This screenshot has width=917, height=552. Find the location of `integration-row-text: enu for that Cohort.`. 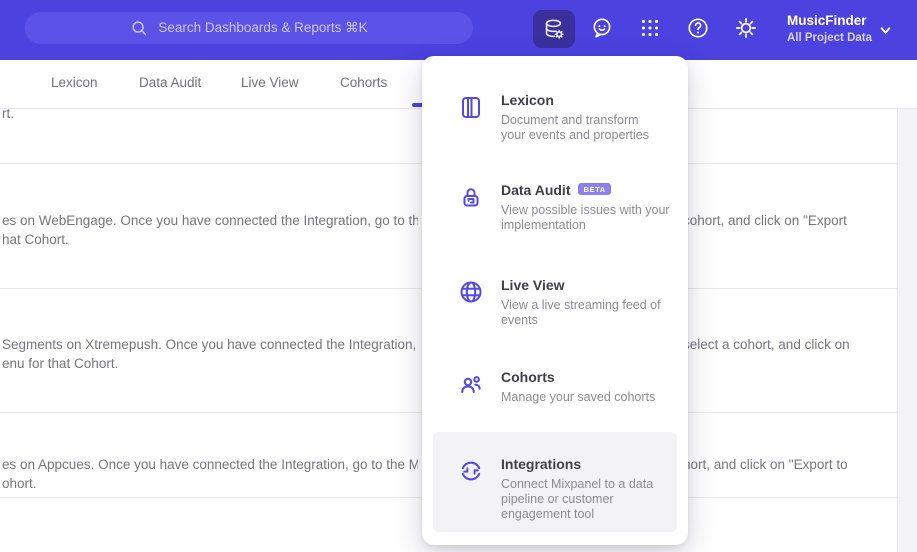

integration-row-text: enu for that Cohort. is located at coordinates (60, 363).